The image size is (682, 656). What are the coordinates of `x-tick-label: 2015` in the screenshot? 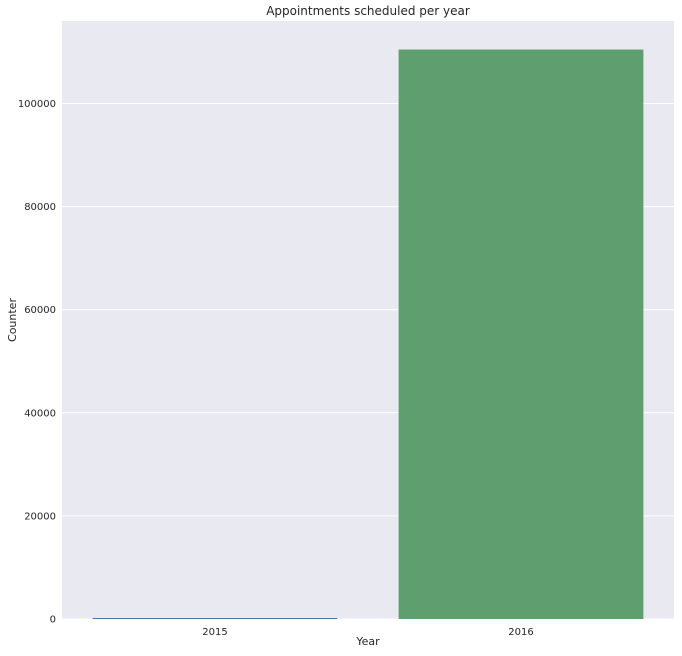 It's located at (214, 632).